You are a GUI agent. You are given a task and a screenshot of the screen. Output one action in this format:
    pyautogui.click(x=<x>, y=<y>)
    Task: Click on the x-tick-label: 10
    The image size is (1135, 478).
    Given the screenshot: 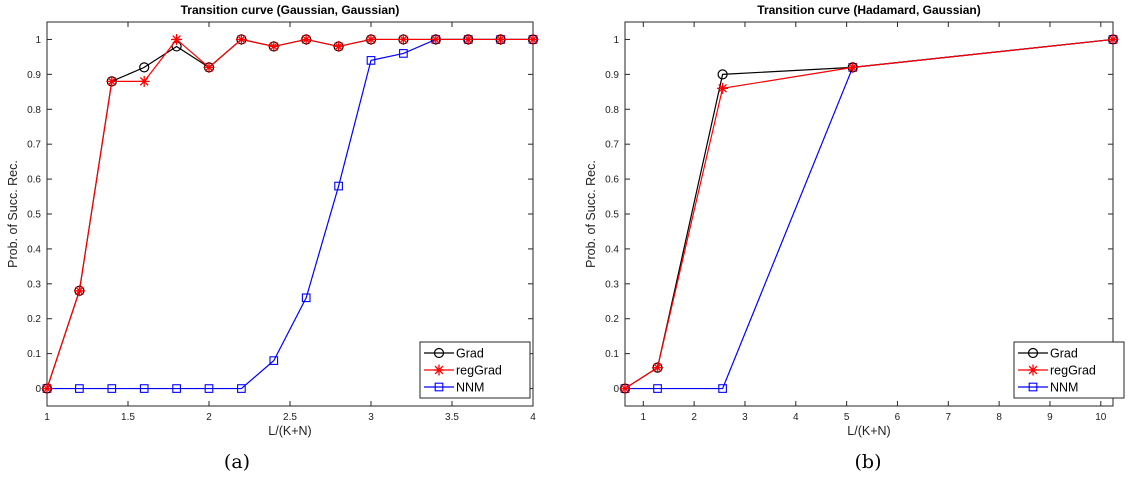 What is the action you would take?
    pyautogui.click(x=1101, y=417)
    